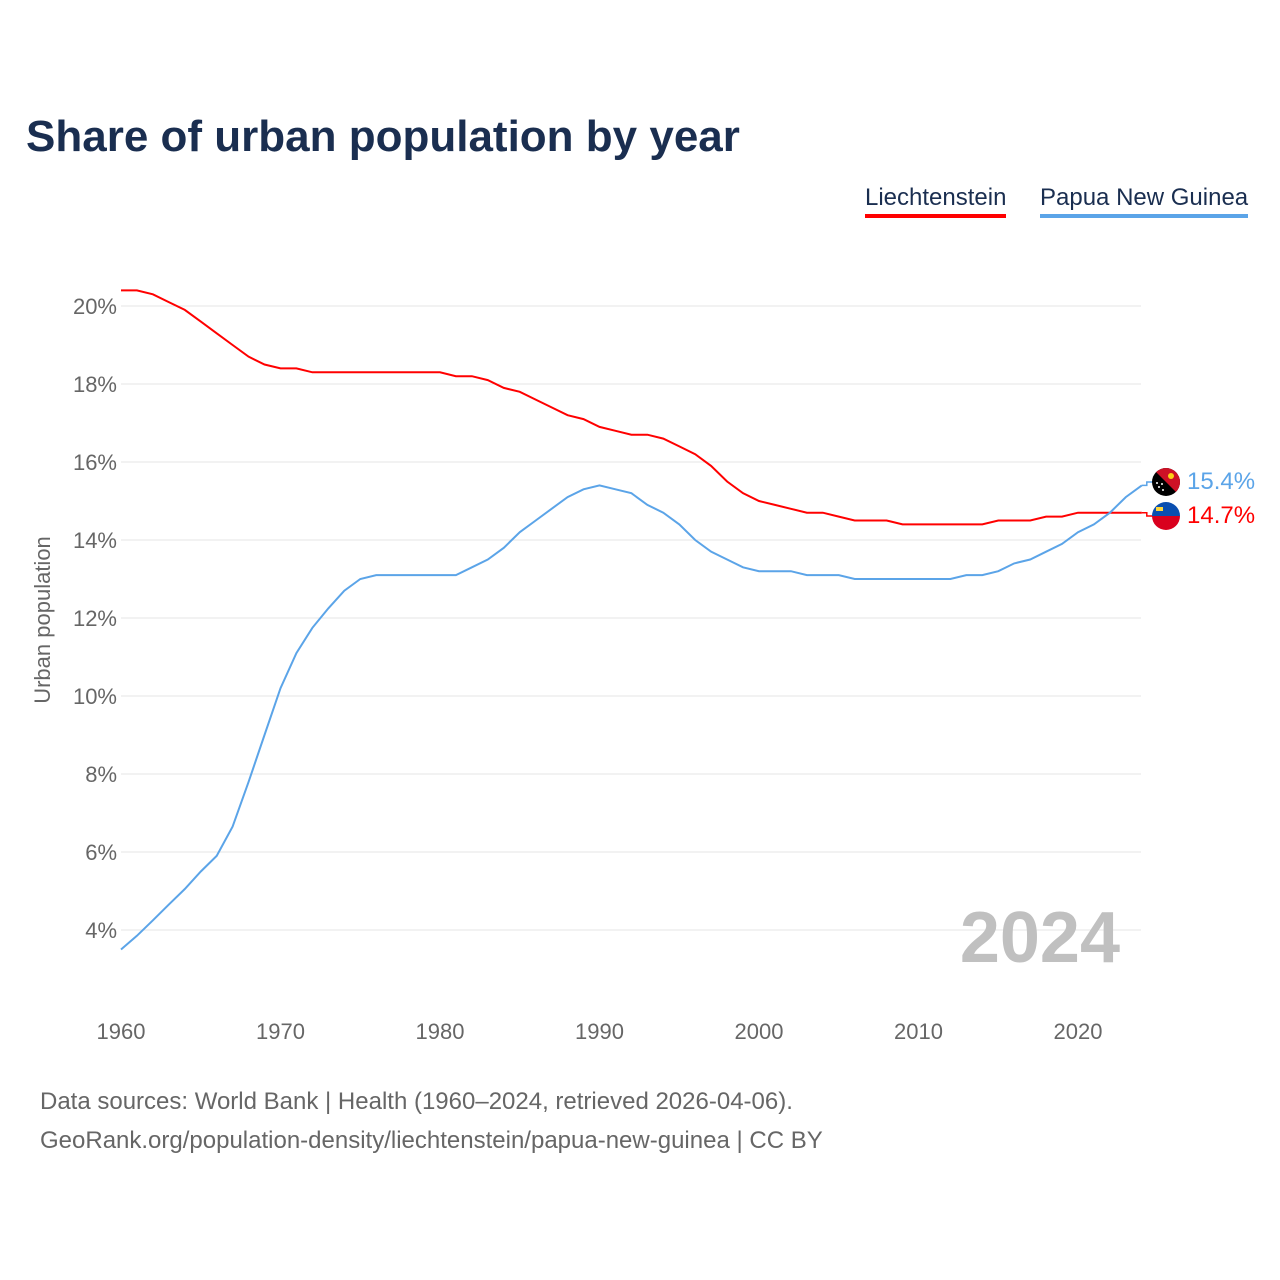  I want to click on liechtenstein-flag, so click(1166, 516).